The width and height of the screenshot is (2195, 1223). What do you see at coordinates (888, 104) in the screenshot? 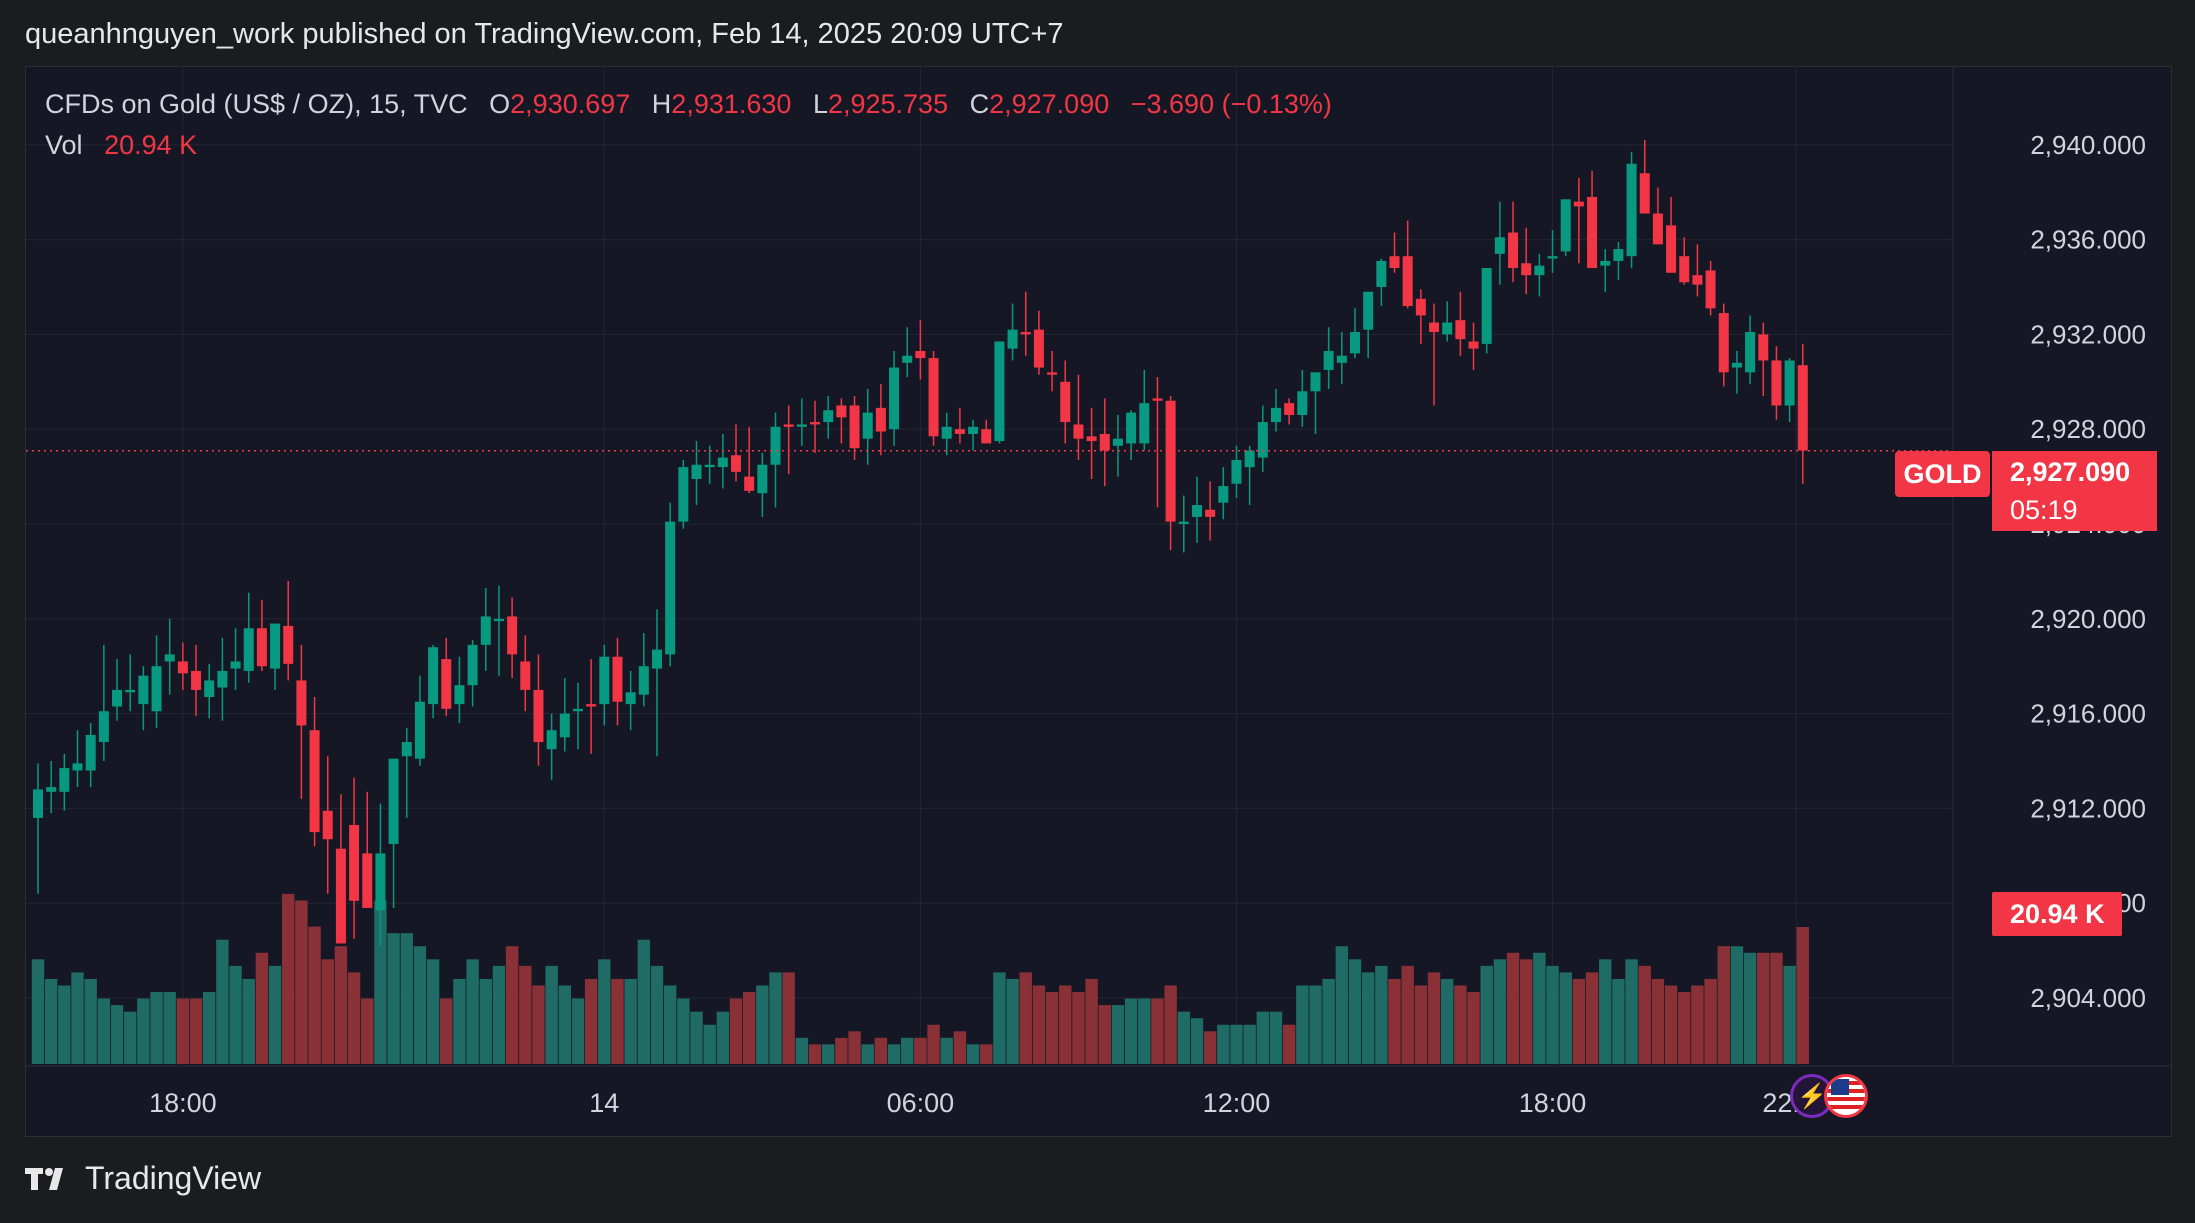
I see `low-value: 2,925.735` at bounding box center [888, 104].